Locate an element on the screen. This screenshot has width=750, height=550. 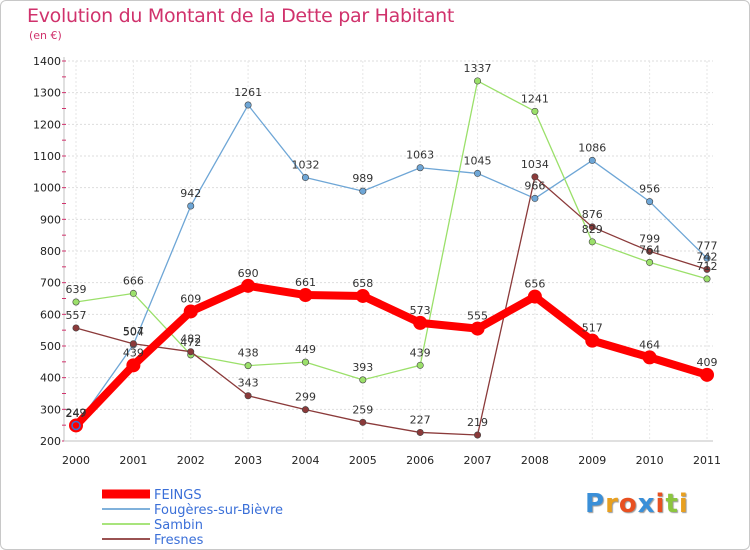
data-label: 777 is located at coordinates (707, 245).